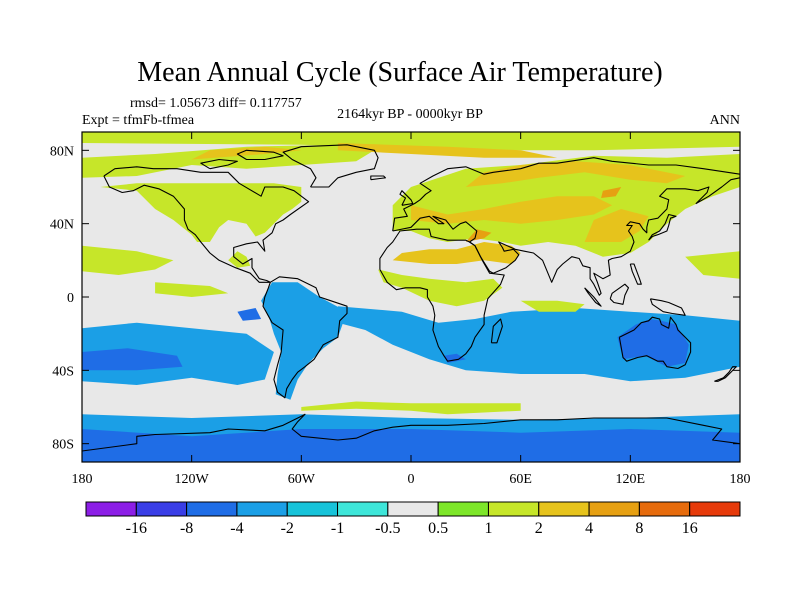  Describe the element at coordinates (302, 479) in the screenshot. I see `x-tick-label-2: 60W` at that location.